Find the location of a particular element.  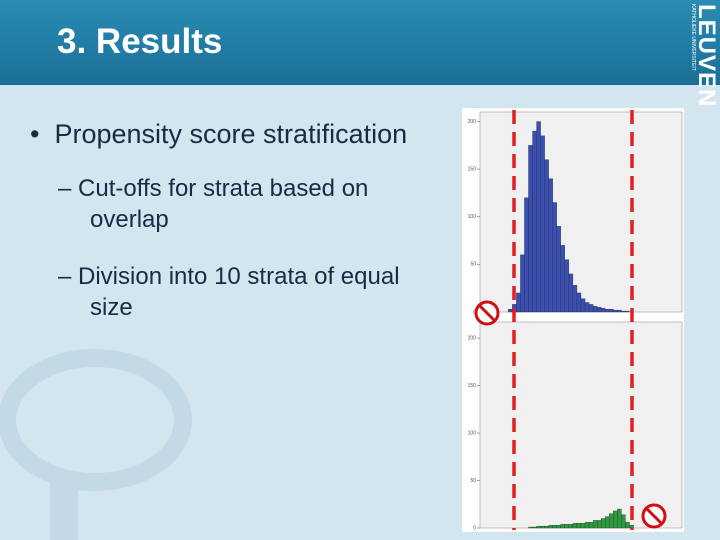

bullet-text: Division into 10 strata of equal size is located at coordinates (239, 292).